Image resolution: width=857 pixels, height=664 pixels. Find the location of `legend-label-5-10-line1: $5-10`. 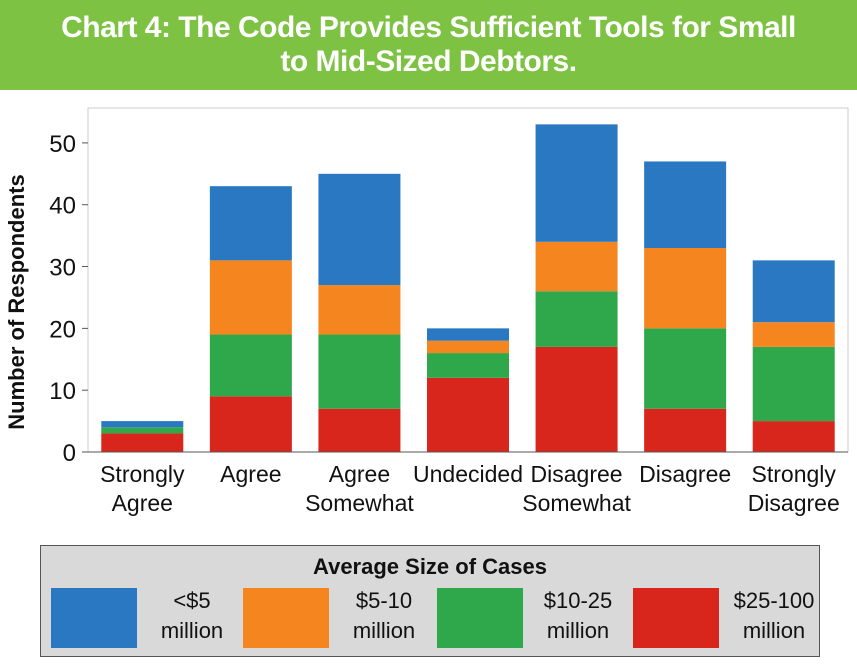

legend-label-5-10-line1: $5-10 is located at coordinates (384, 600).